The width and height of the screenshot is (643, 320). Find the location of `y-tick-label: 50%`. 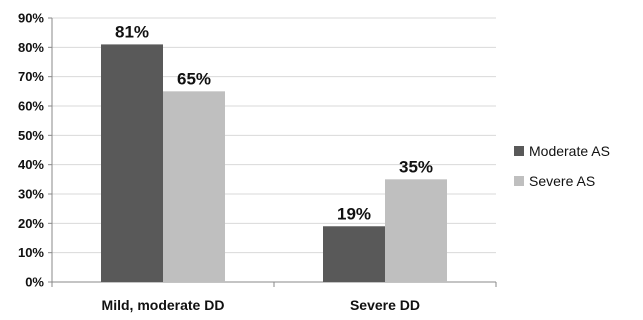

y-tick-label: 50% is located at coordinates (31, 135).